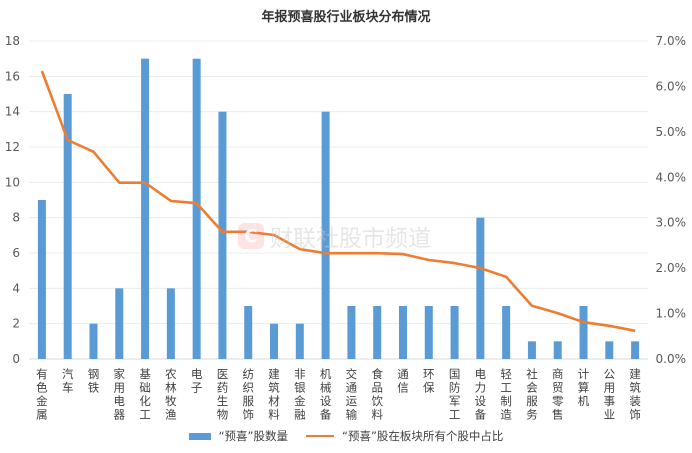  Describe the element at coordinates (671, 200) in the screenshot. I see `right-axis-ticks: 0.0% 1.0% 2.0% 3.0% 4.0% 5.0% 6.0% 7.0%` at that location.